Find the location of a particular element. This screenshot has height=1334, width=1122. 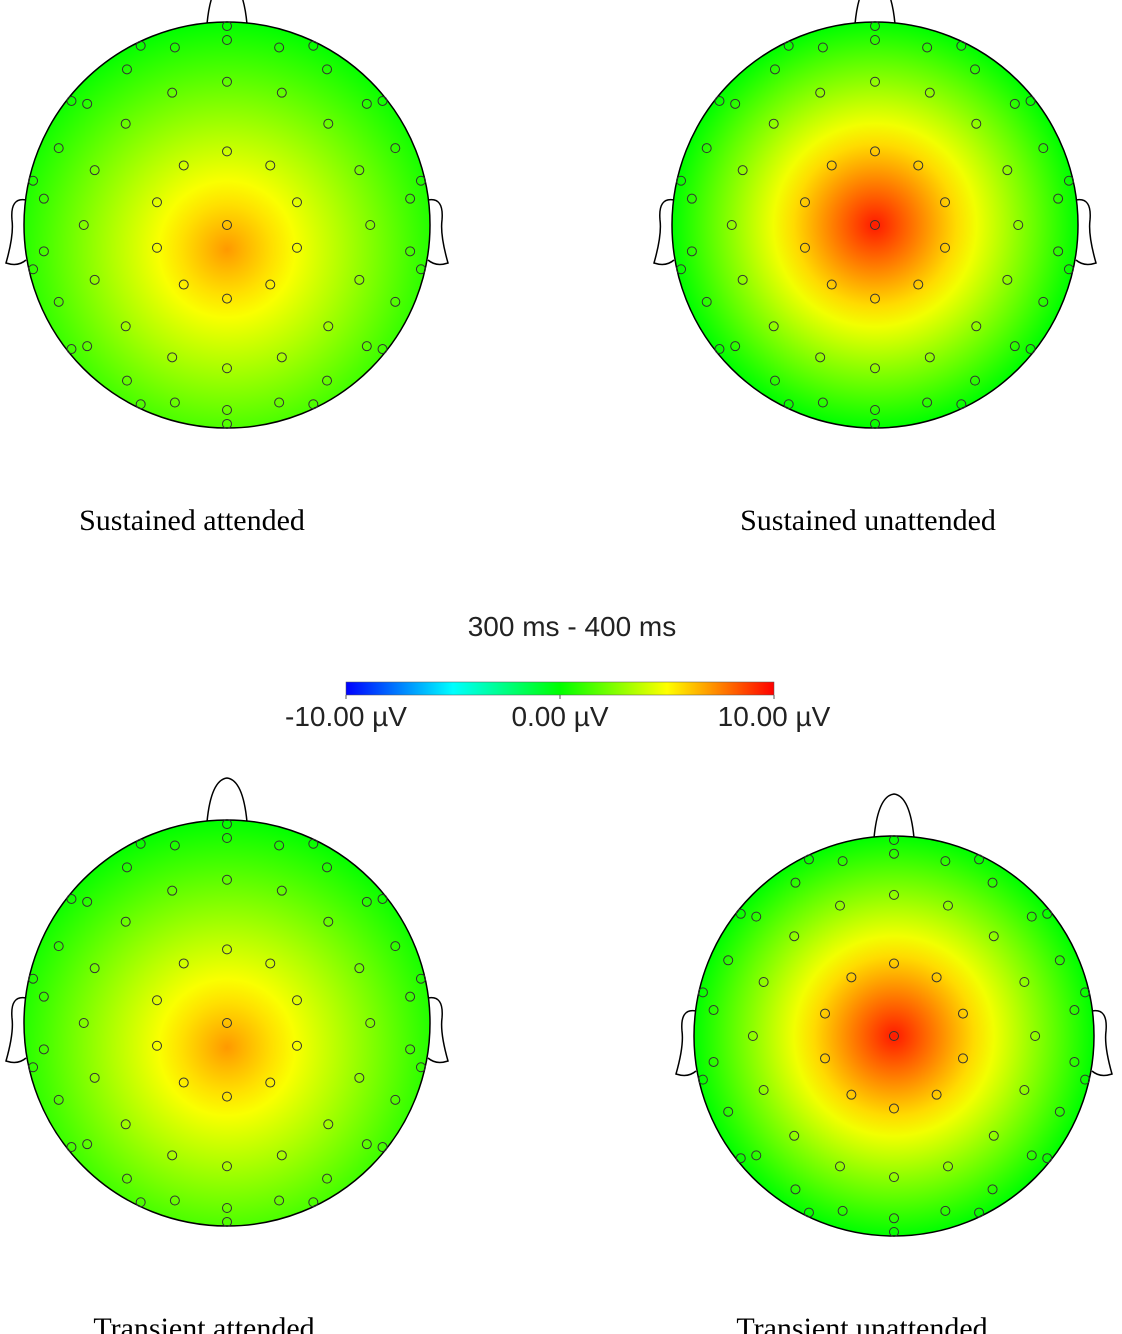

colorbar-label: 10.00 µV is located at coordinates (774, 716).